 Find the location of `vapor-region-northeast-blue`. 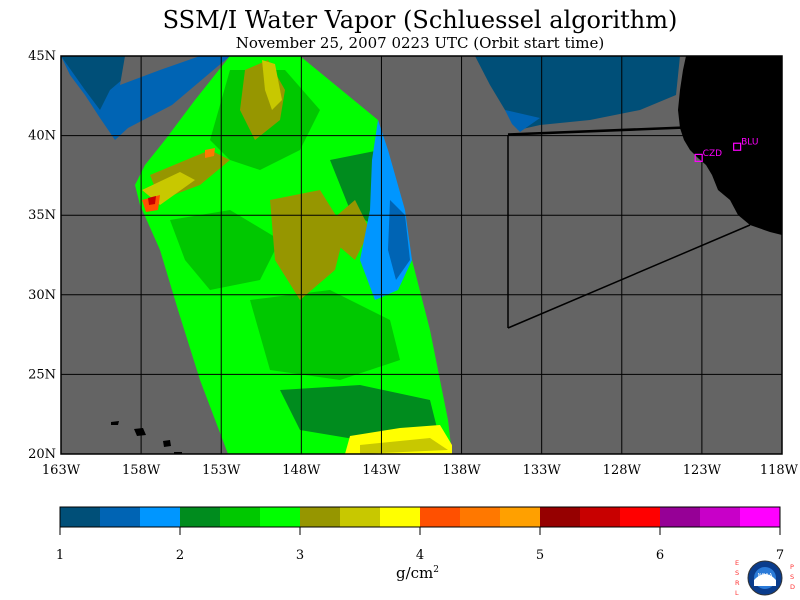

vapor-region-northeast-blue is located at coordinates (522, 121).